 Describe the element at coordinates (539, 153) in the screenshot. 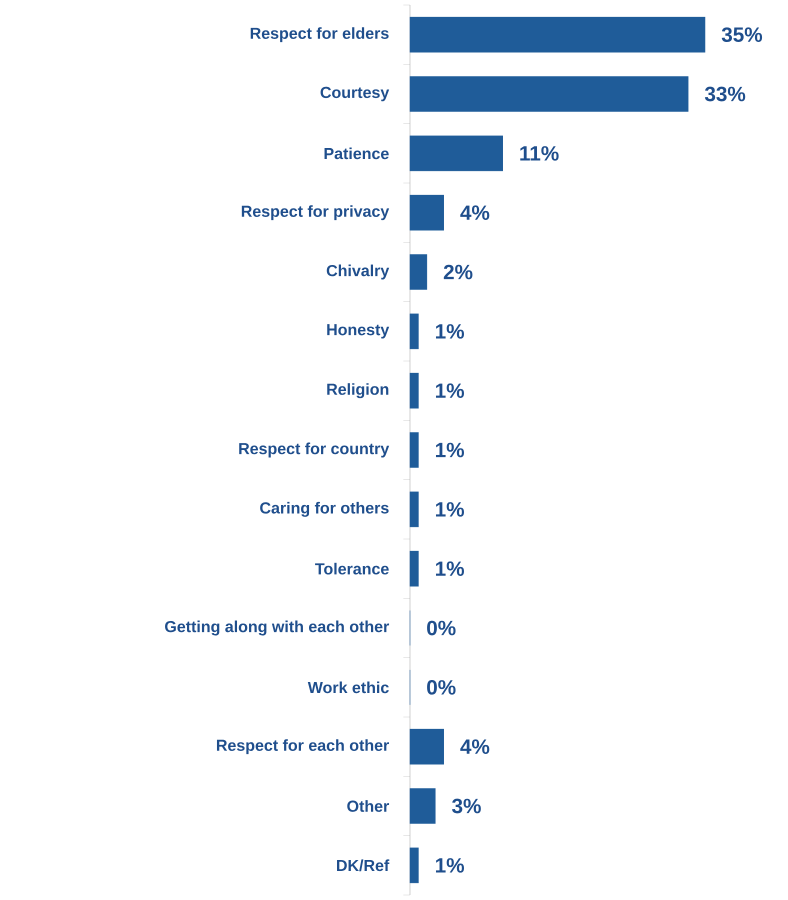

I see `data-label: 11%` at that location.